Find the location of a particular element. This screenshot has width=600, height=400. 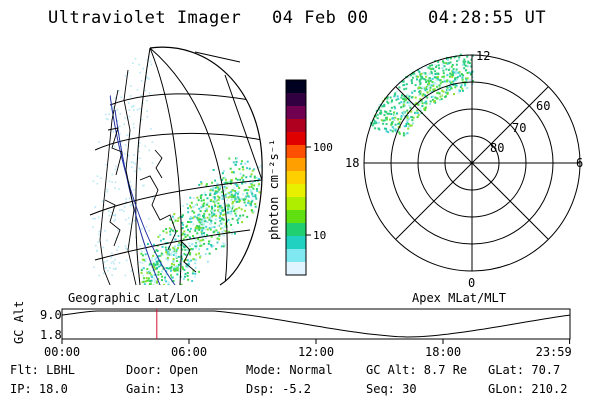

timeline-axis-label: GC Alt is located at coordinates (19, 322).